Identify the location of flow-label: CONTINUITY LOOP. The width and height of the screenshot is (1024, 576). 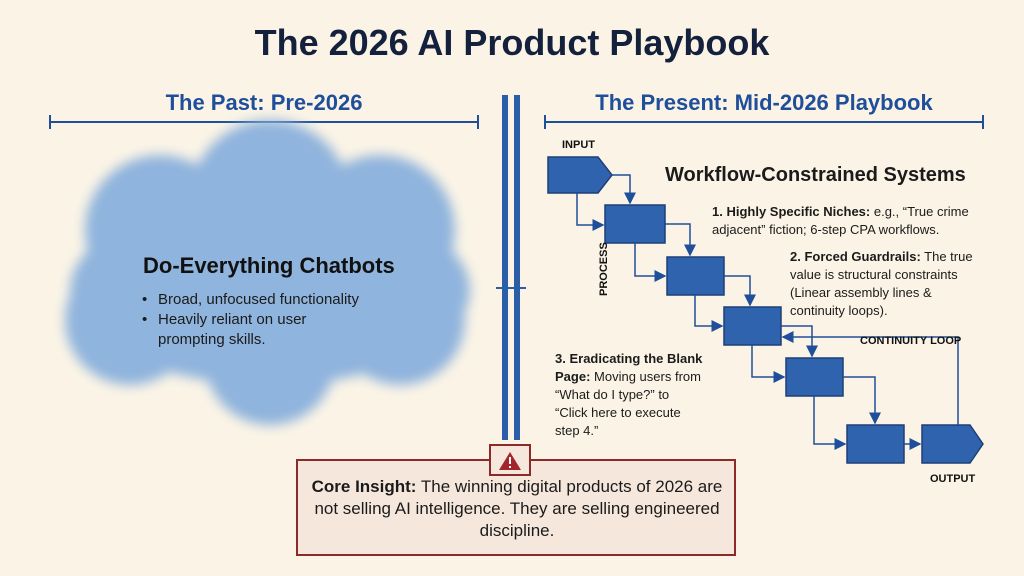
(911, 341).